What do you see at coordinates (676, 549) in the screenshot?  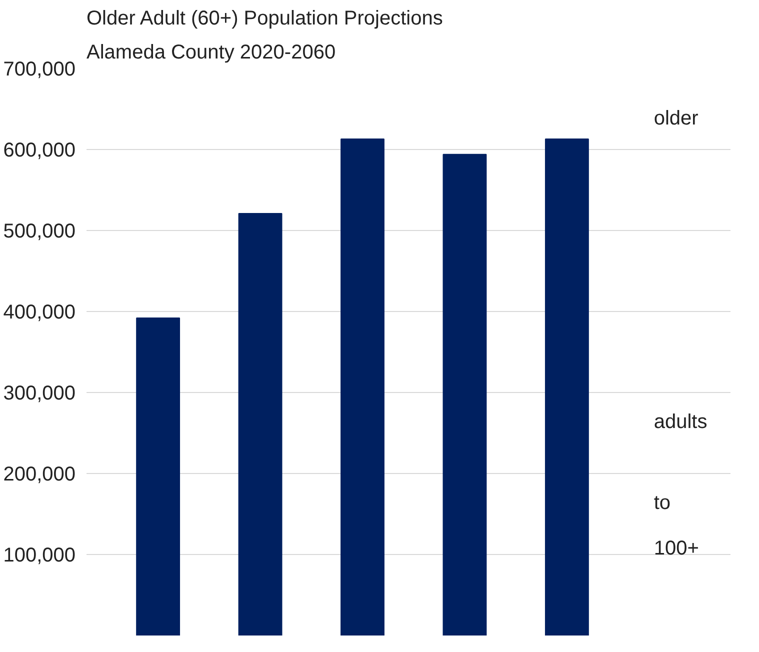 I see `text: 100+` at bounding box center [676, 549].